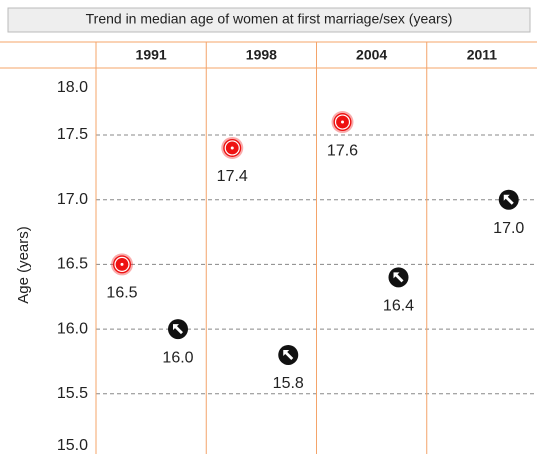 The height and width of the screenshot is (454, 537). I want to click on data-label: 15.8, so click(288, 383).